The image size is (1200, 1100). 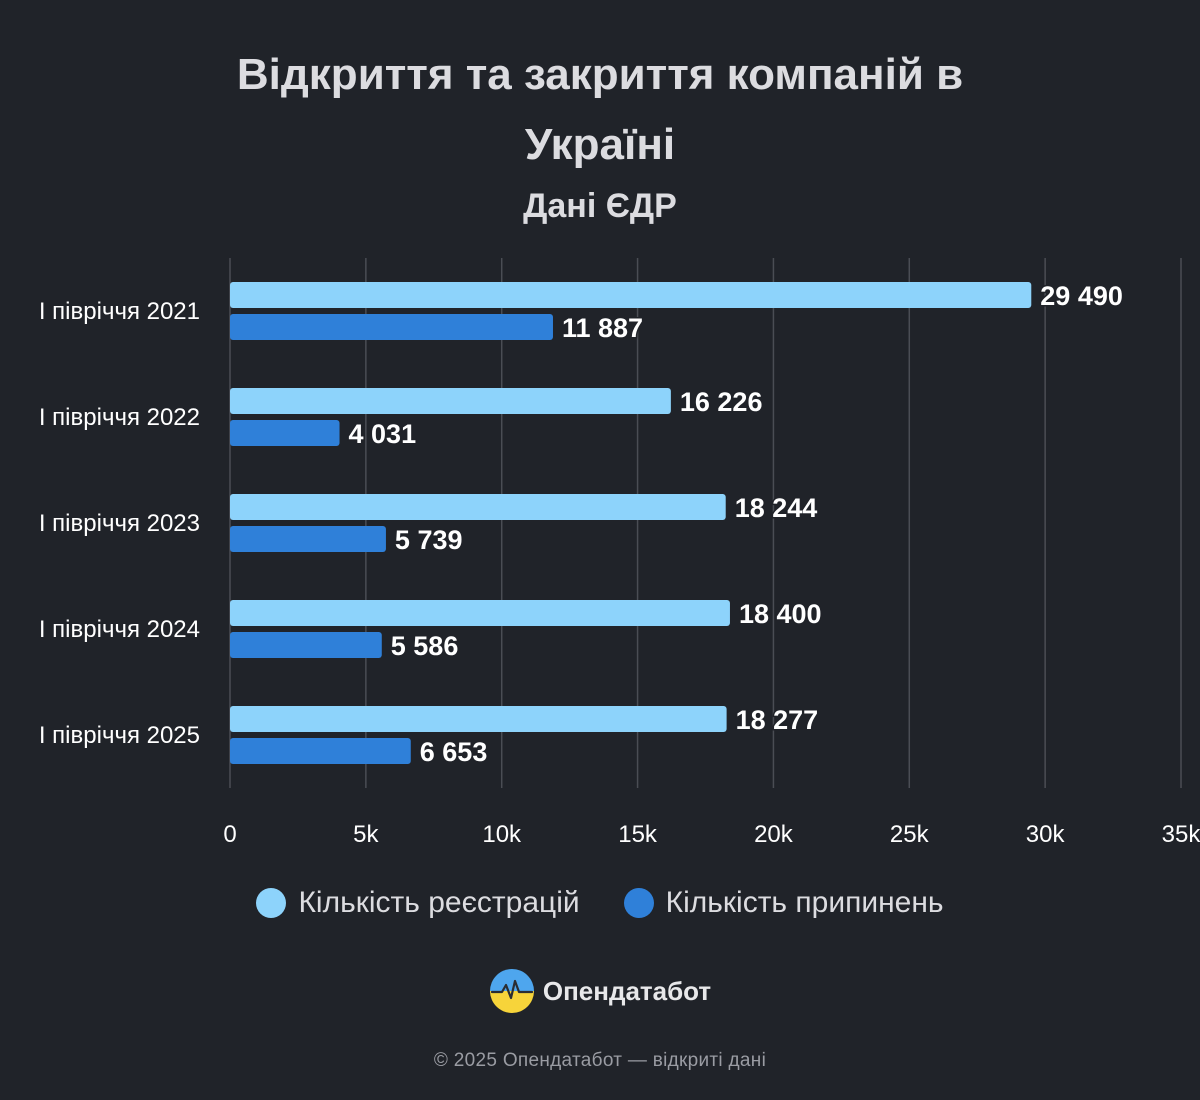 What do you see at coordinates (119, 735) in the screenshot?
I see `category-label-4: I півріччя 2025` at bounding box center [119, 735].